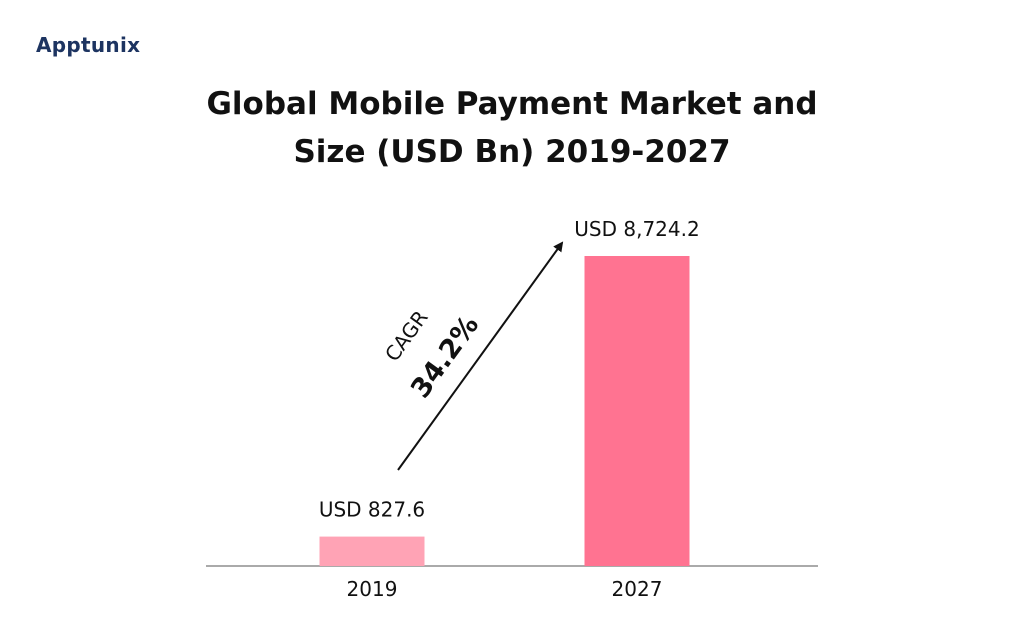  I want to click on cagr-label: CAGR, so click(406, 336).